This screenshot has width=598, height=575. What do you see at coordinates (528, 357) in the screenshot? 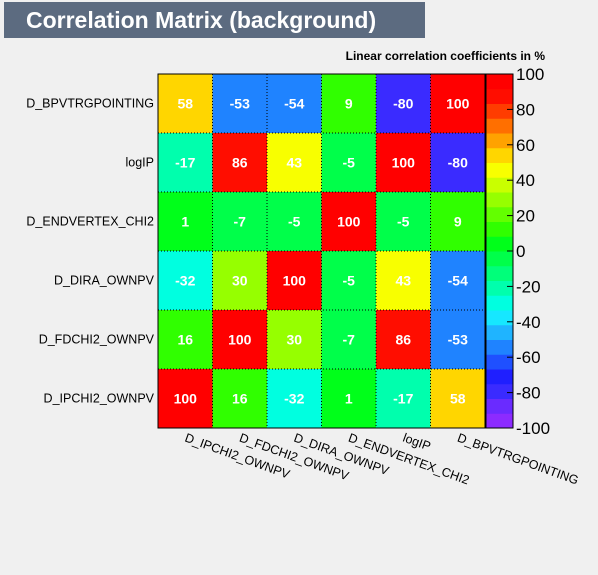
I see `colorbar-tick-label: -60` at bounding box center [528, 357].